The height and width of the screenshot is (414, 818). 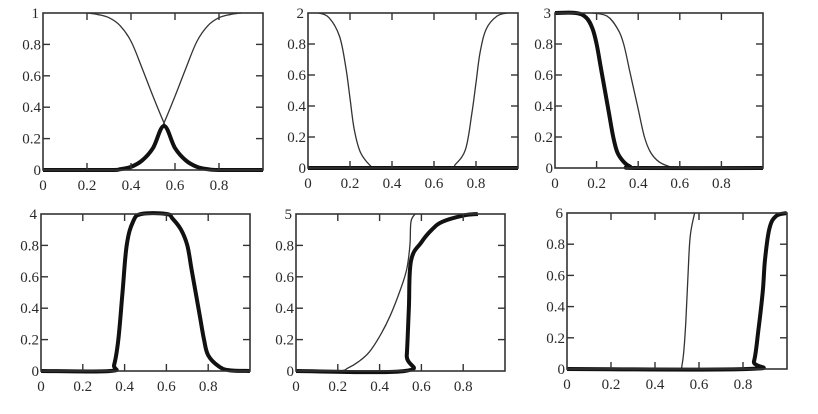 I want to click on panel-label: 1, so click(x=36, y=14).